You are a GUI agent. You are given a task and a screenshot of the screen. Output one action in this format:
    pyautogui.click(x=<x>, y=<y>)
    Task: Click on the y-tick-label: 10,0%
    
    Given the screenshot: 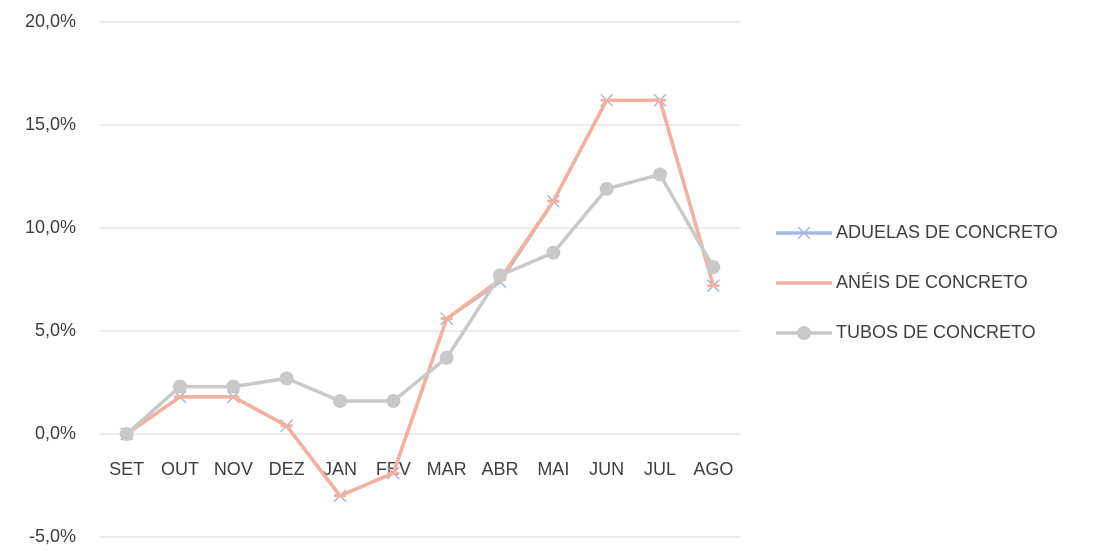 What is the action you would take?
    pyautogui.click(x=50, y=227)
    